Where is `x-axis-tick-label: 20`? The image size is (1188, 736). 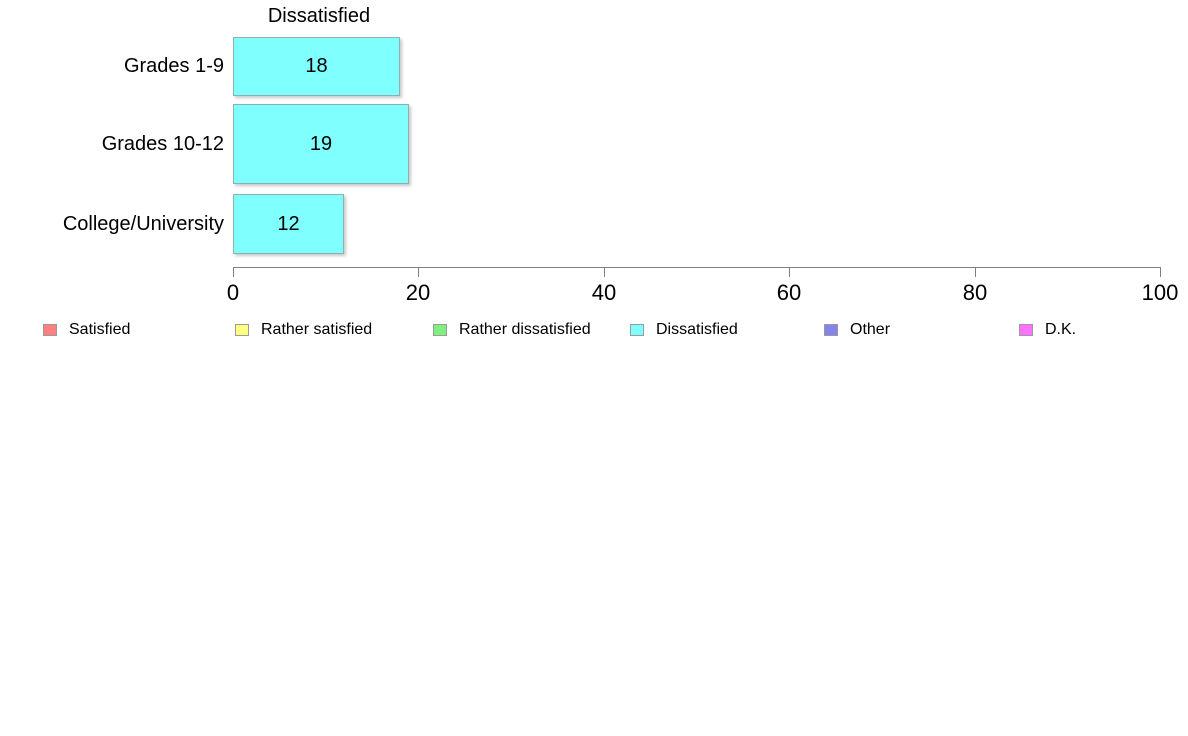 x-axis-tick-label: 20 is located at coordinates (418, 292).